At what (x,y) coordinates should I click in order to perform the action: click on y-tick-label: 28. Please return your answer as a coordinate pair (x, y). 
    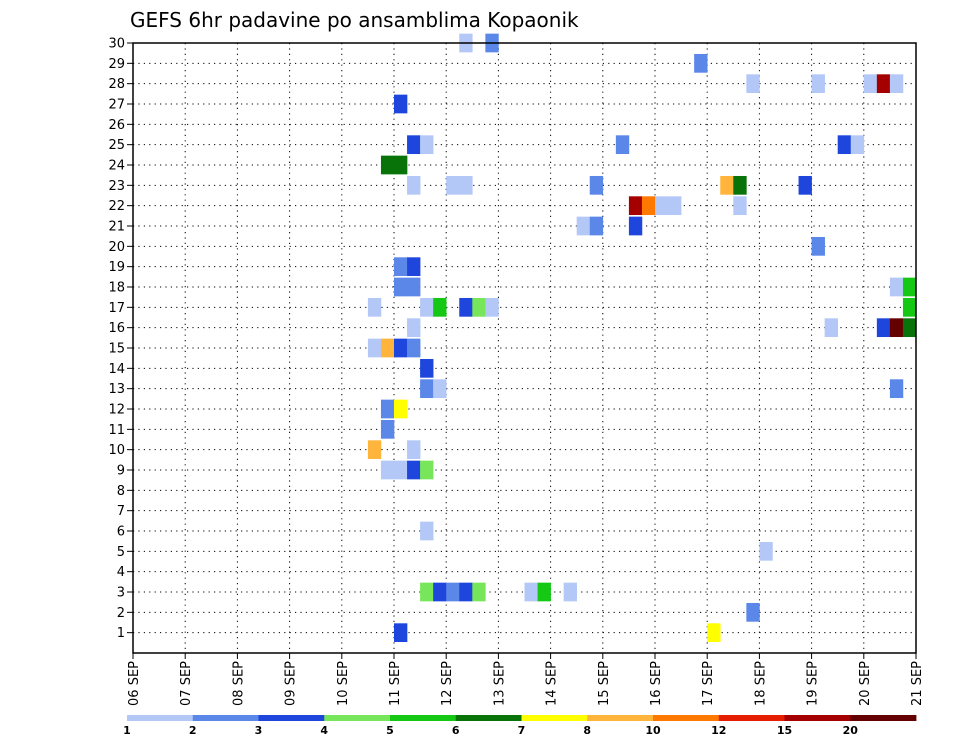
    Looking at the image, I should click on (116, 84).